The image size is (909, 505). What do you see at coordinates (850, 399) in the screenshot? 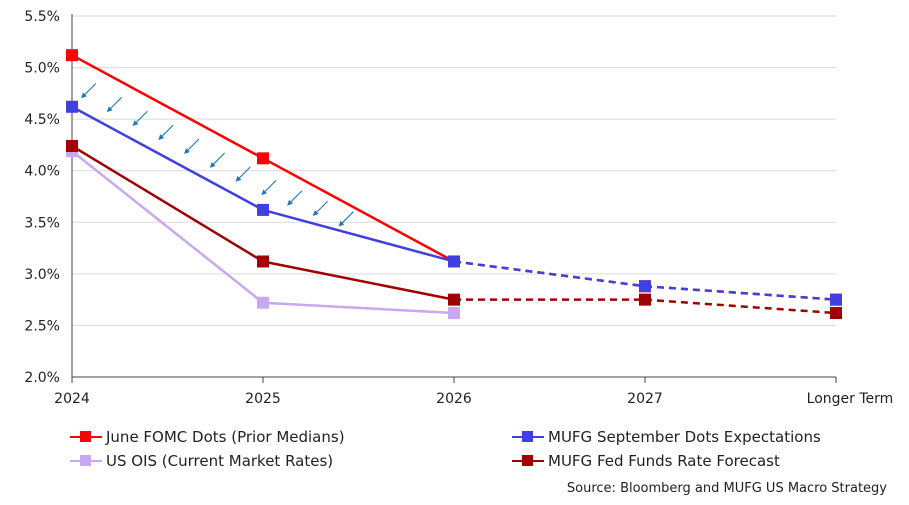
I see `x-tick-label: Longer Term` at bounding box center [850, 399].